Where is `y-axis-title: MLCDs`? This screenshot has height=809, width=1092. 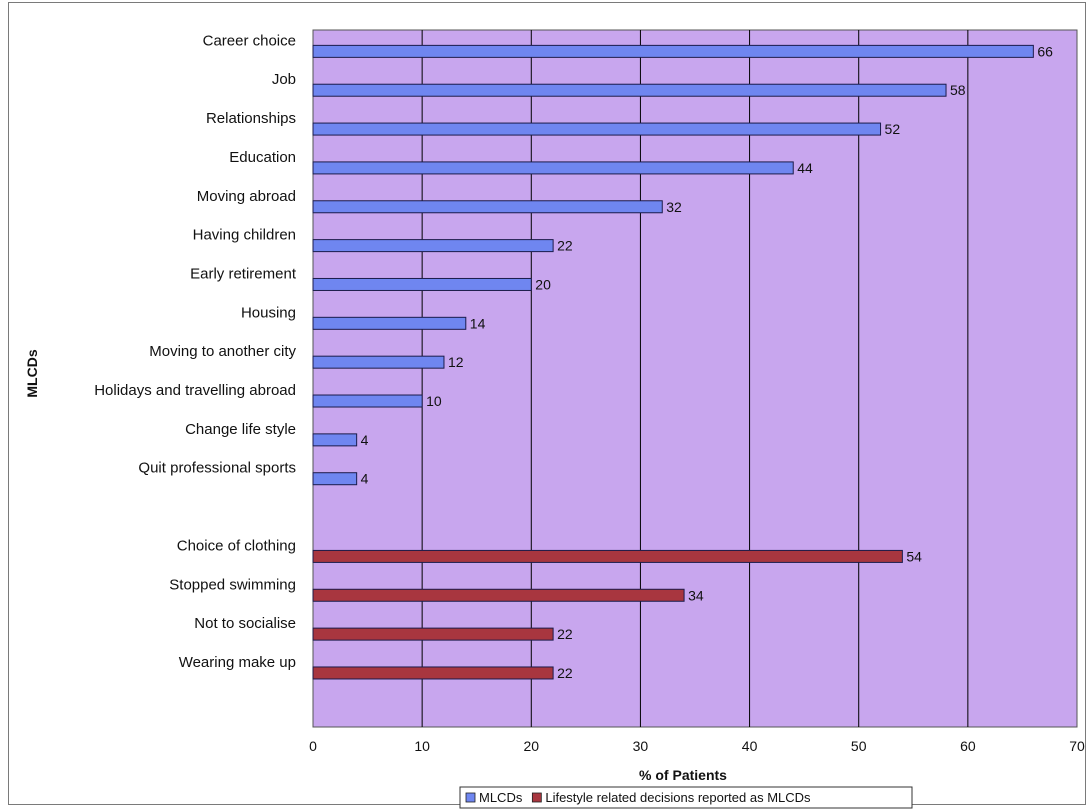
y-axis-title: MLCDs is located at coordinates (32, 373).